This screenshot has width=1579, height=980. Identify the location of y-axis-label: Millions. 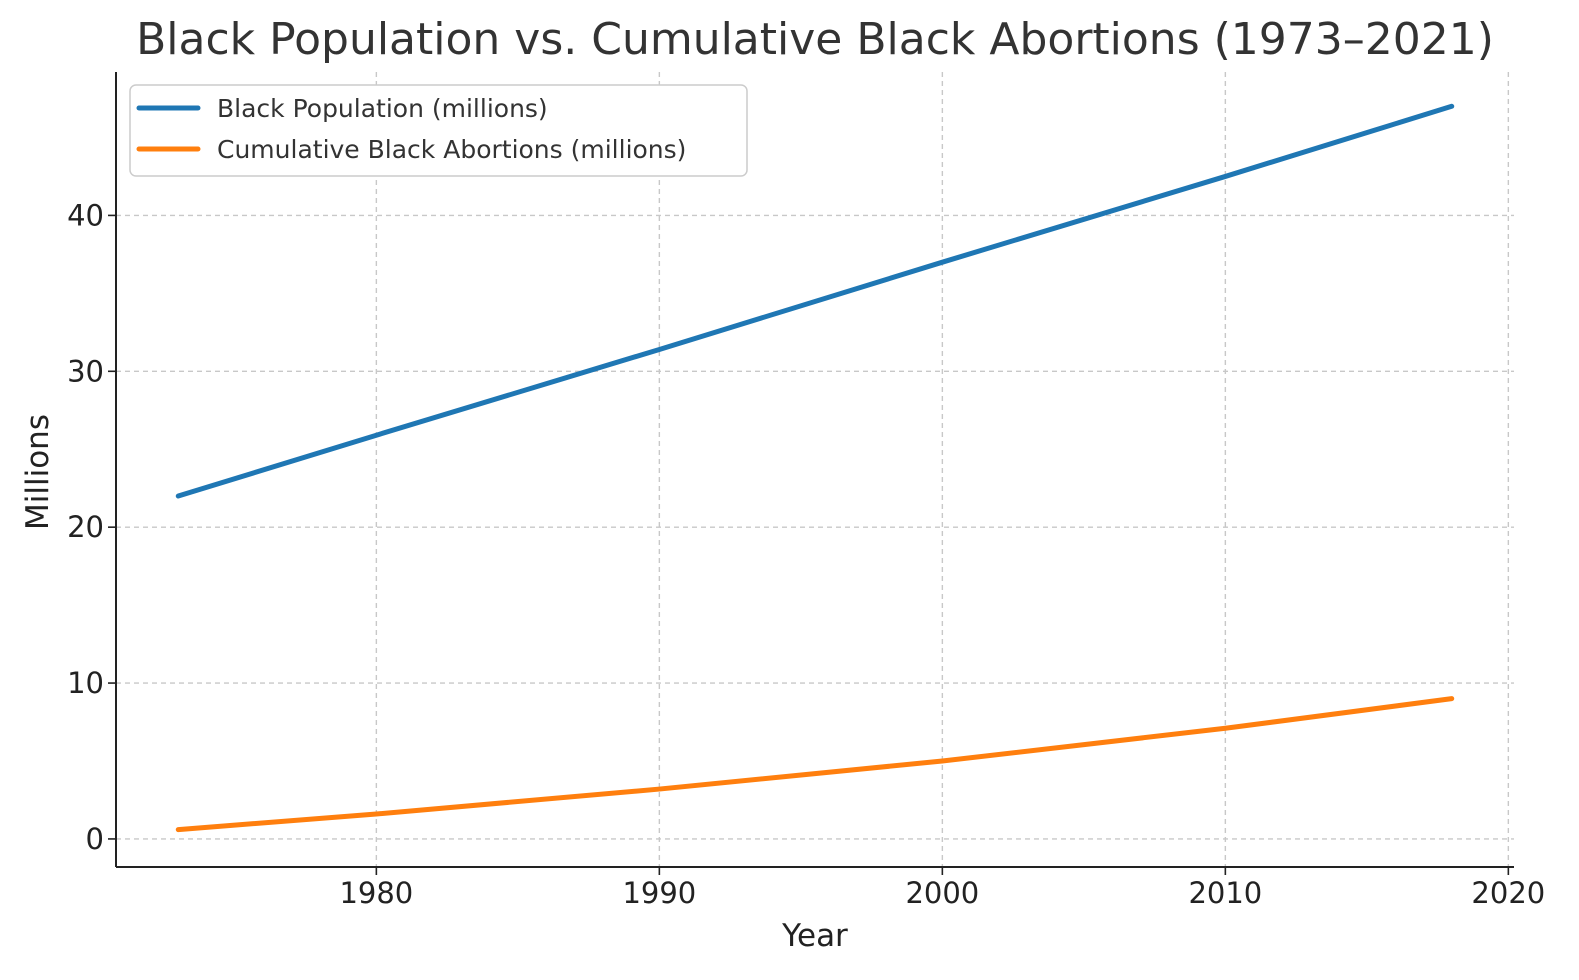
(38, 472).